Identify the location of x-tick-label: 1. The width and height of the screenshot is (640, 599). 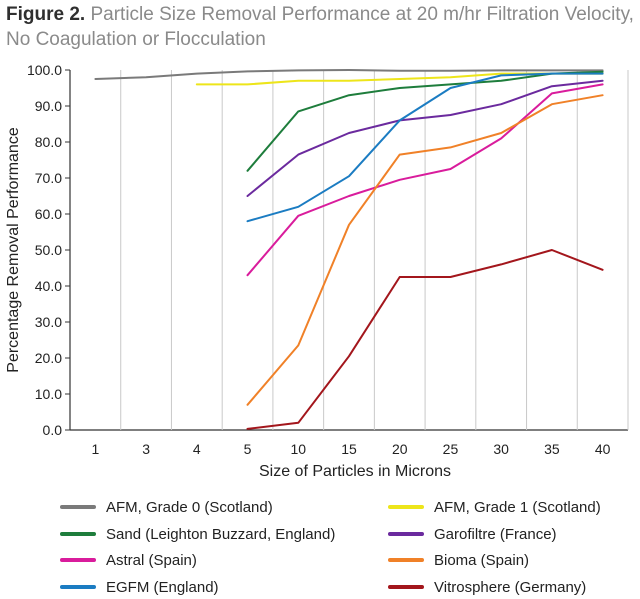
(95, 449).